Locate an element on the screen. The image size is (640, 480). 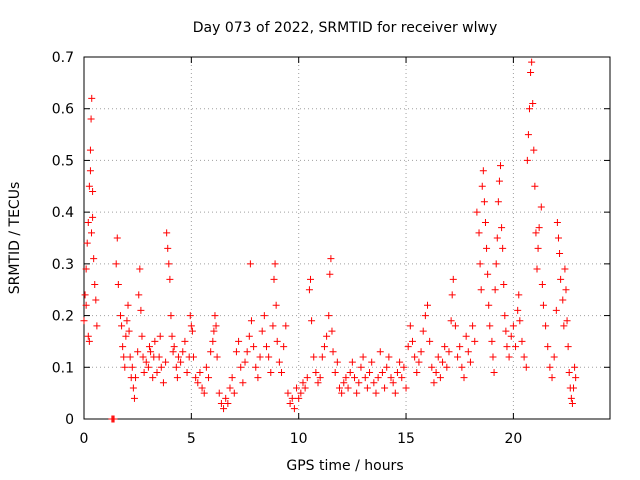
y-tick-label: 0.3 is located at coordinates (63, 265).